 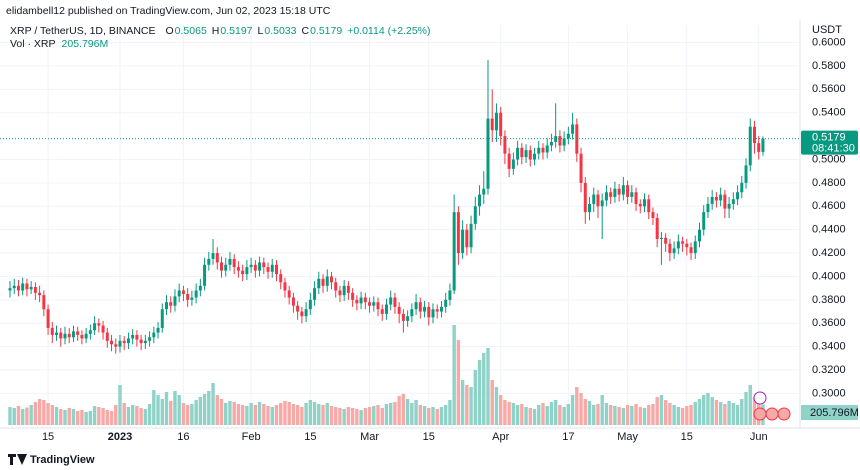 I want to click on x-tick-label: Feb, so click(x=251, y=437).